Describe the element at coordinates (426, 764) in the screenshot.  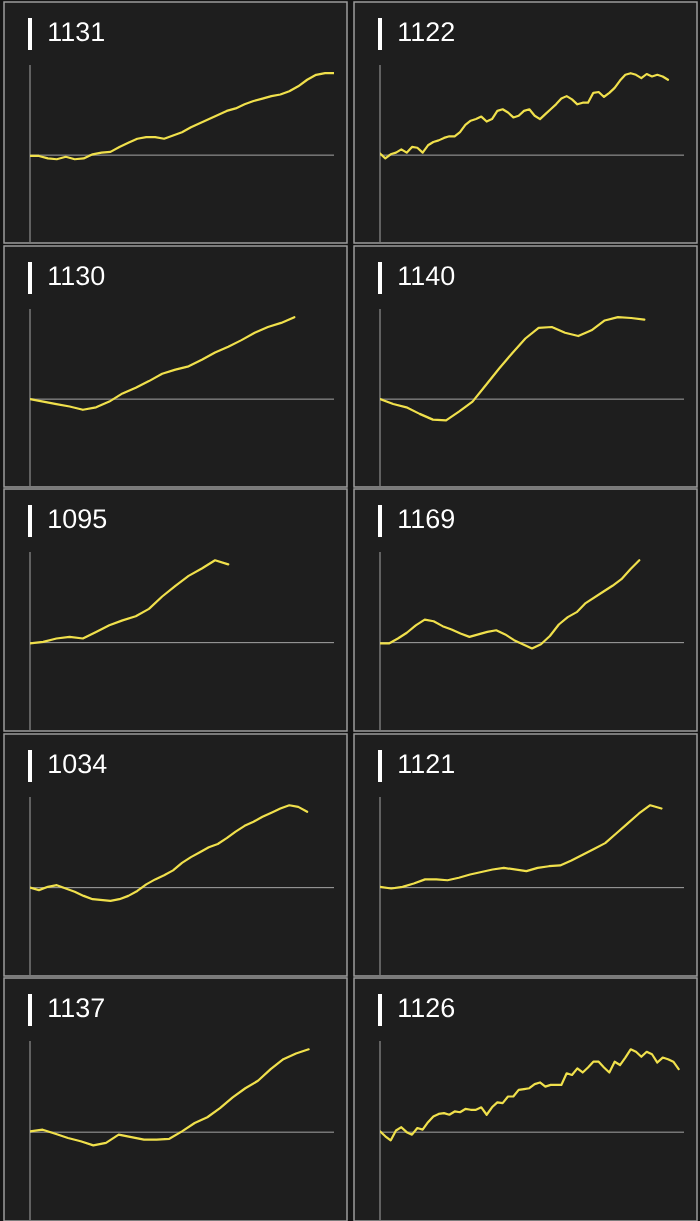
I see `chart-title: 1121` at that location.